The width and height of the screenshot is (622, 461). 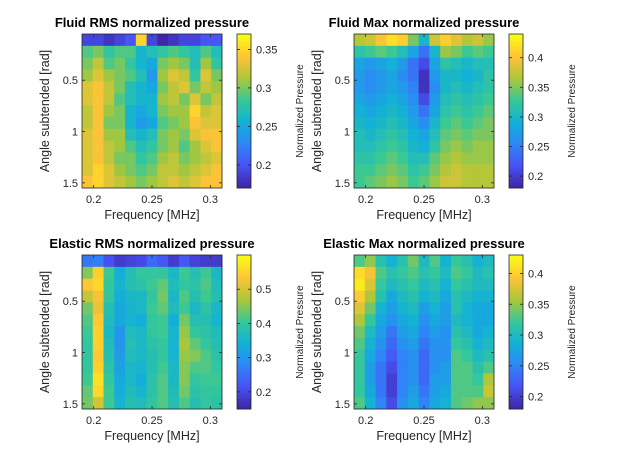 What do you see at coordinates (424, 243) in the screenshot?
I see `chart-title: Elastic Max normalized pressure` at bounding box center [424, 243].